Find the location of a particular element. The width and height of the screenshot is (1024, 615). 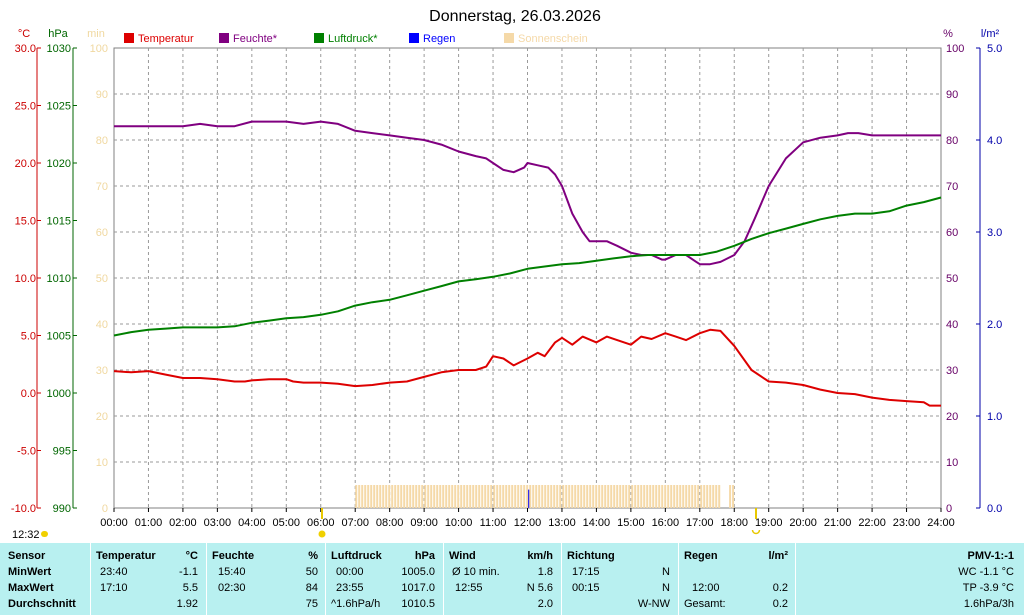

temperature-tick-label: 15.0 is located at coordinates (25, 222).